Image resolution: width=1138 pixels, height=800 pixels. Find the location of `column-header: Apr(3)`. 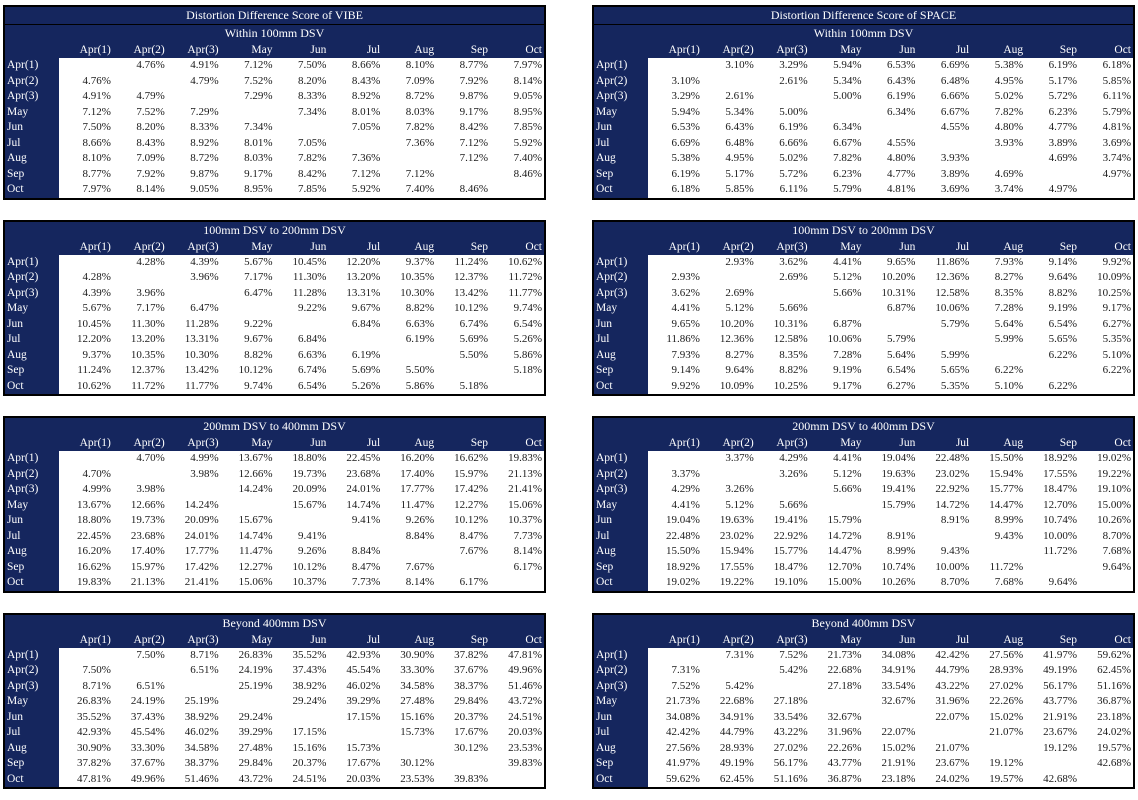

column-header: Apr(3) is located at coordinates (782, 50).